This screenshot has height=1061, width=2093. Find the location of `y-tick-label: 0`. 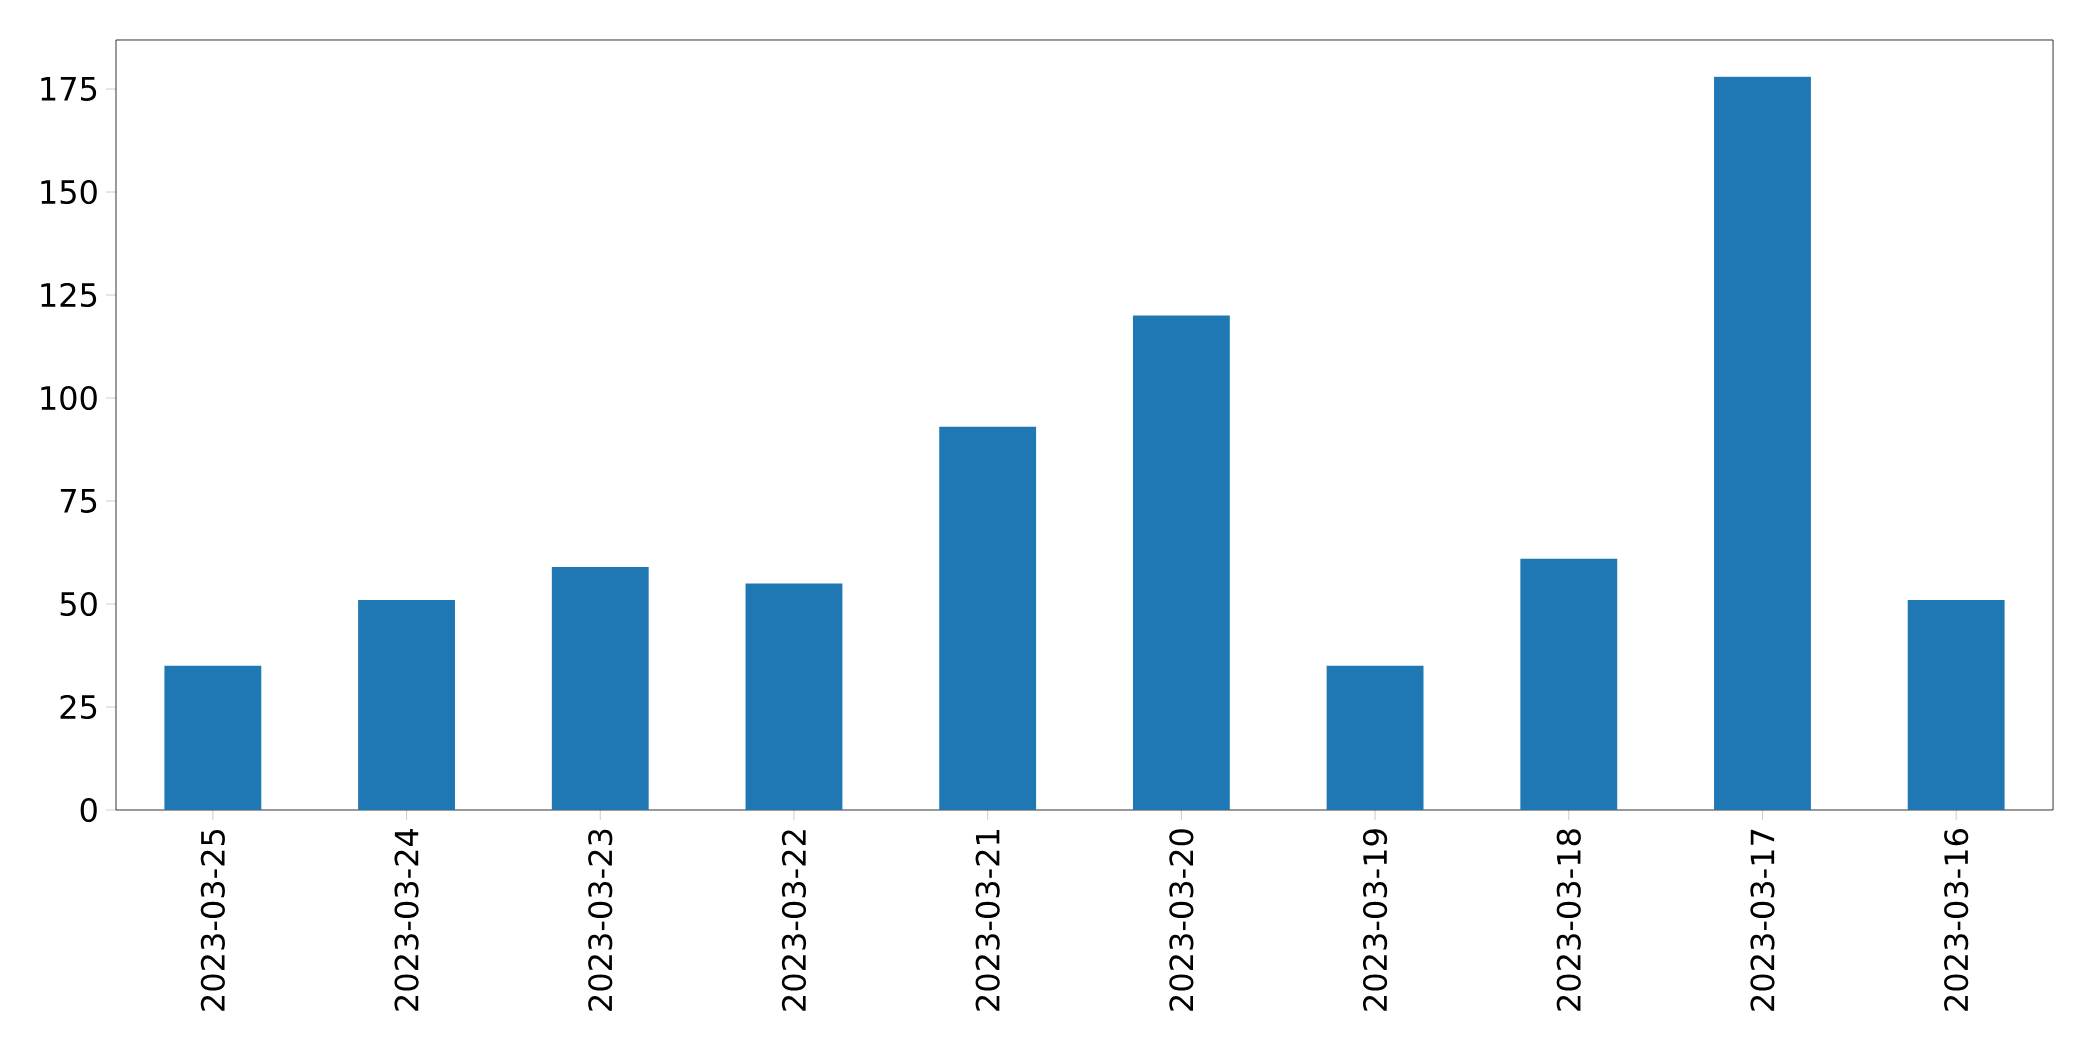

y-tick-label: 0 is located at coordinates (88, 810).